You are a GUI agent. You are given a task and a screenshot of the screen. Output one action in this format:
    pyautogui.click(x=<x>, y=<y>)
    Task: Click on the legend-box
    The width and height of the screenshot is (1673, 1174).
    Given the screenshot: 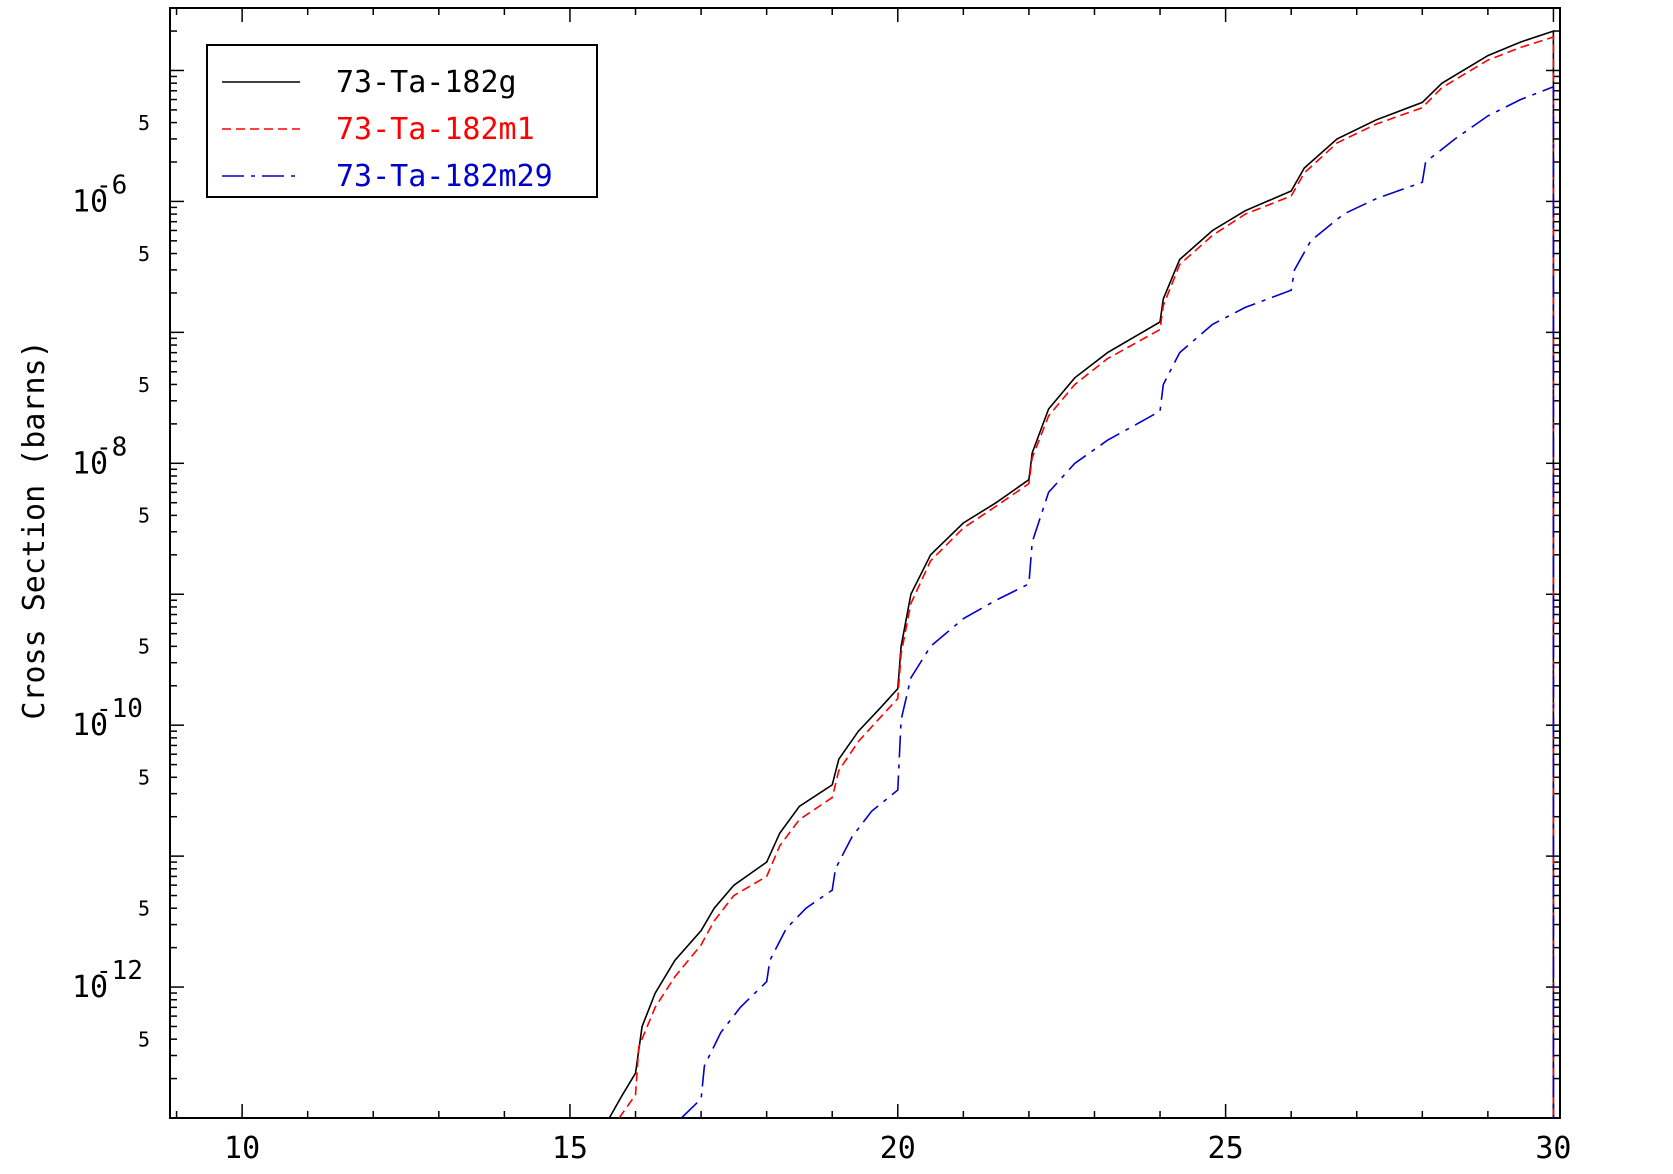 What is the action you would take?
    pyautogui.click(x=402, y=121)
    